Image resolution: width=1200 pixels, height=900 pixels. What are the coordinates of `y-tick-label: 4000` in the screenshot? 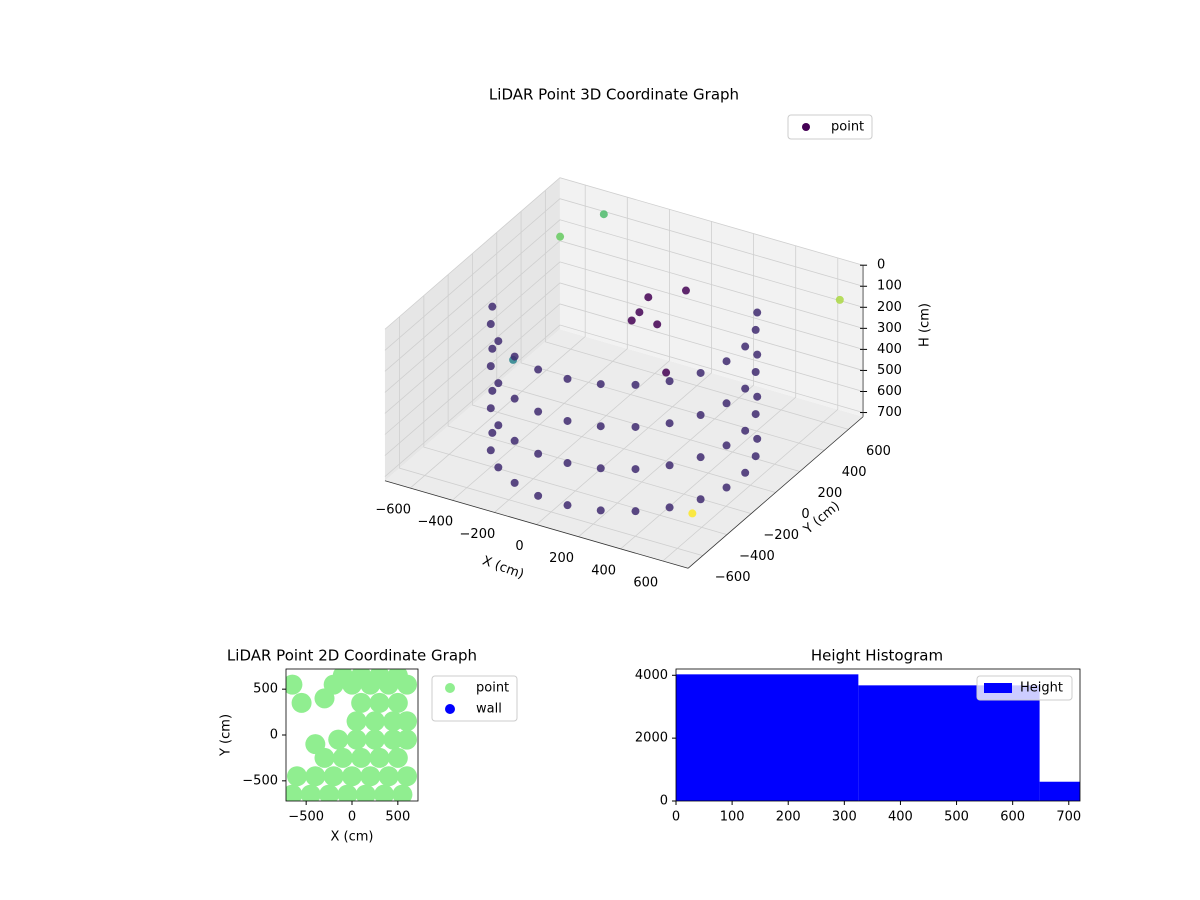 It's located at (651, 675).